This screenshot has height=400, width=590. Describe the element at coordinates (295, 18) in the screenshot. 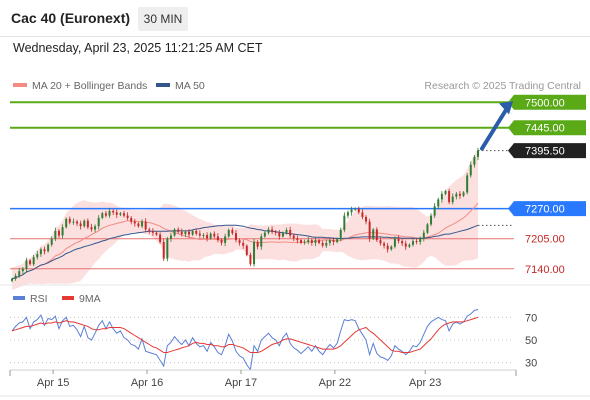

I see `chart-header: Cac 40 (Euronext) 30 MIN` at that location.